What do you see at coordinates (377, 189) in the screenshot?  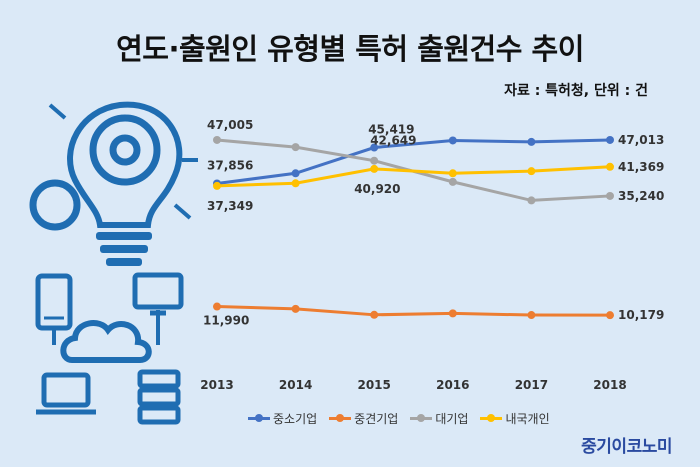 I see `data-label: 40,920` at bounding box center [377, 189].